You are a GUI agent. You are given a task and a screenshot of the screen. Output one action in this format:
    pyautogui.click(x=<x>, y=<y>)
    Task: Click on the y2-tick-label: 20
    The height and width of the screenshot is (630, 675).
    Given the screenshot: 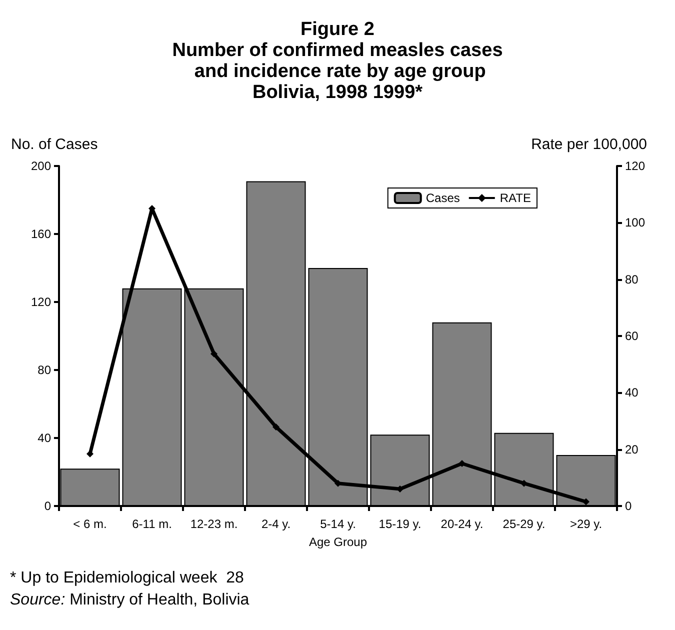 What is the action you would take?
    pyautogui.click(x=632, y=449)
    